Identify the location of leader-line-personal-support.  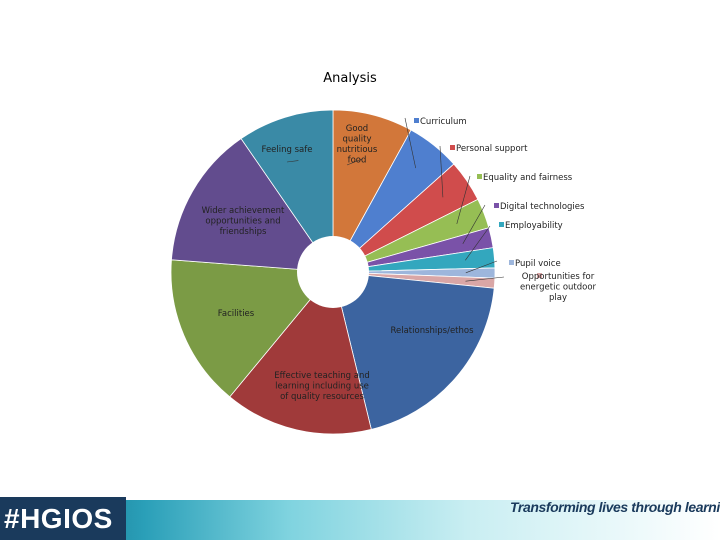
(441, 171).